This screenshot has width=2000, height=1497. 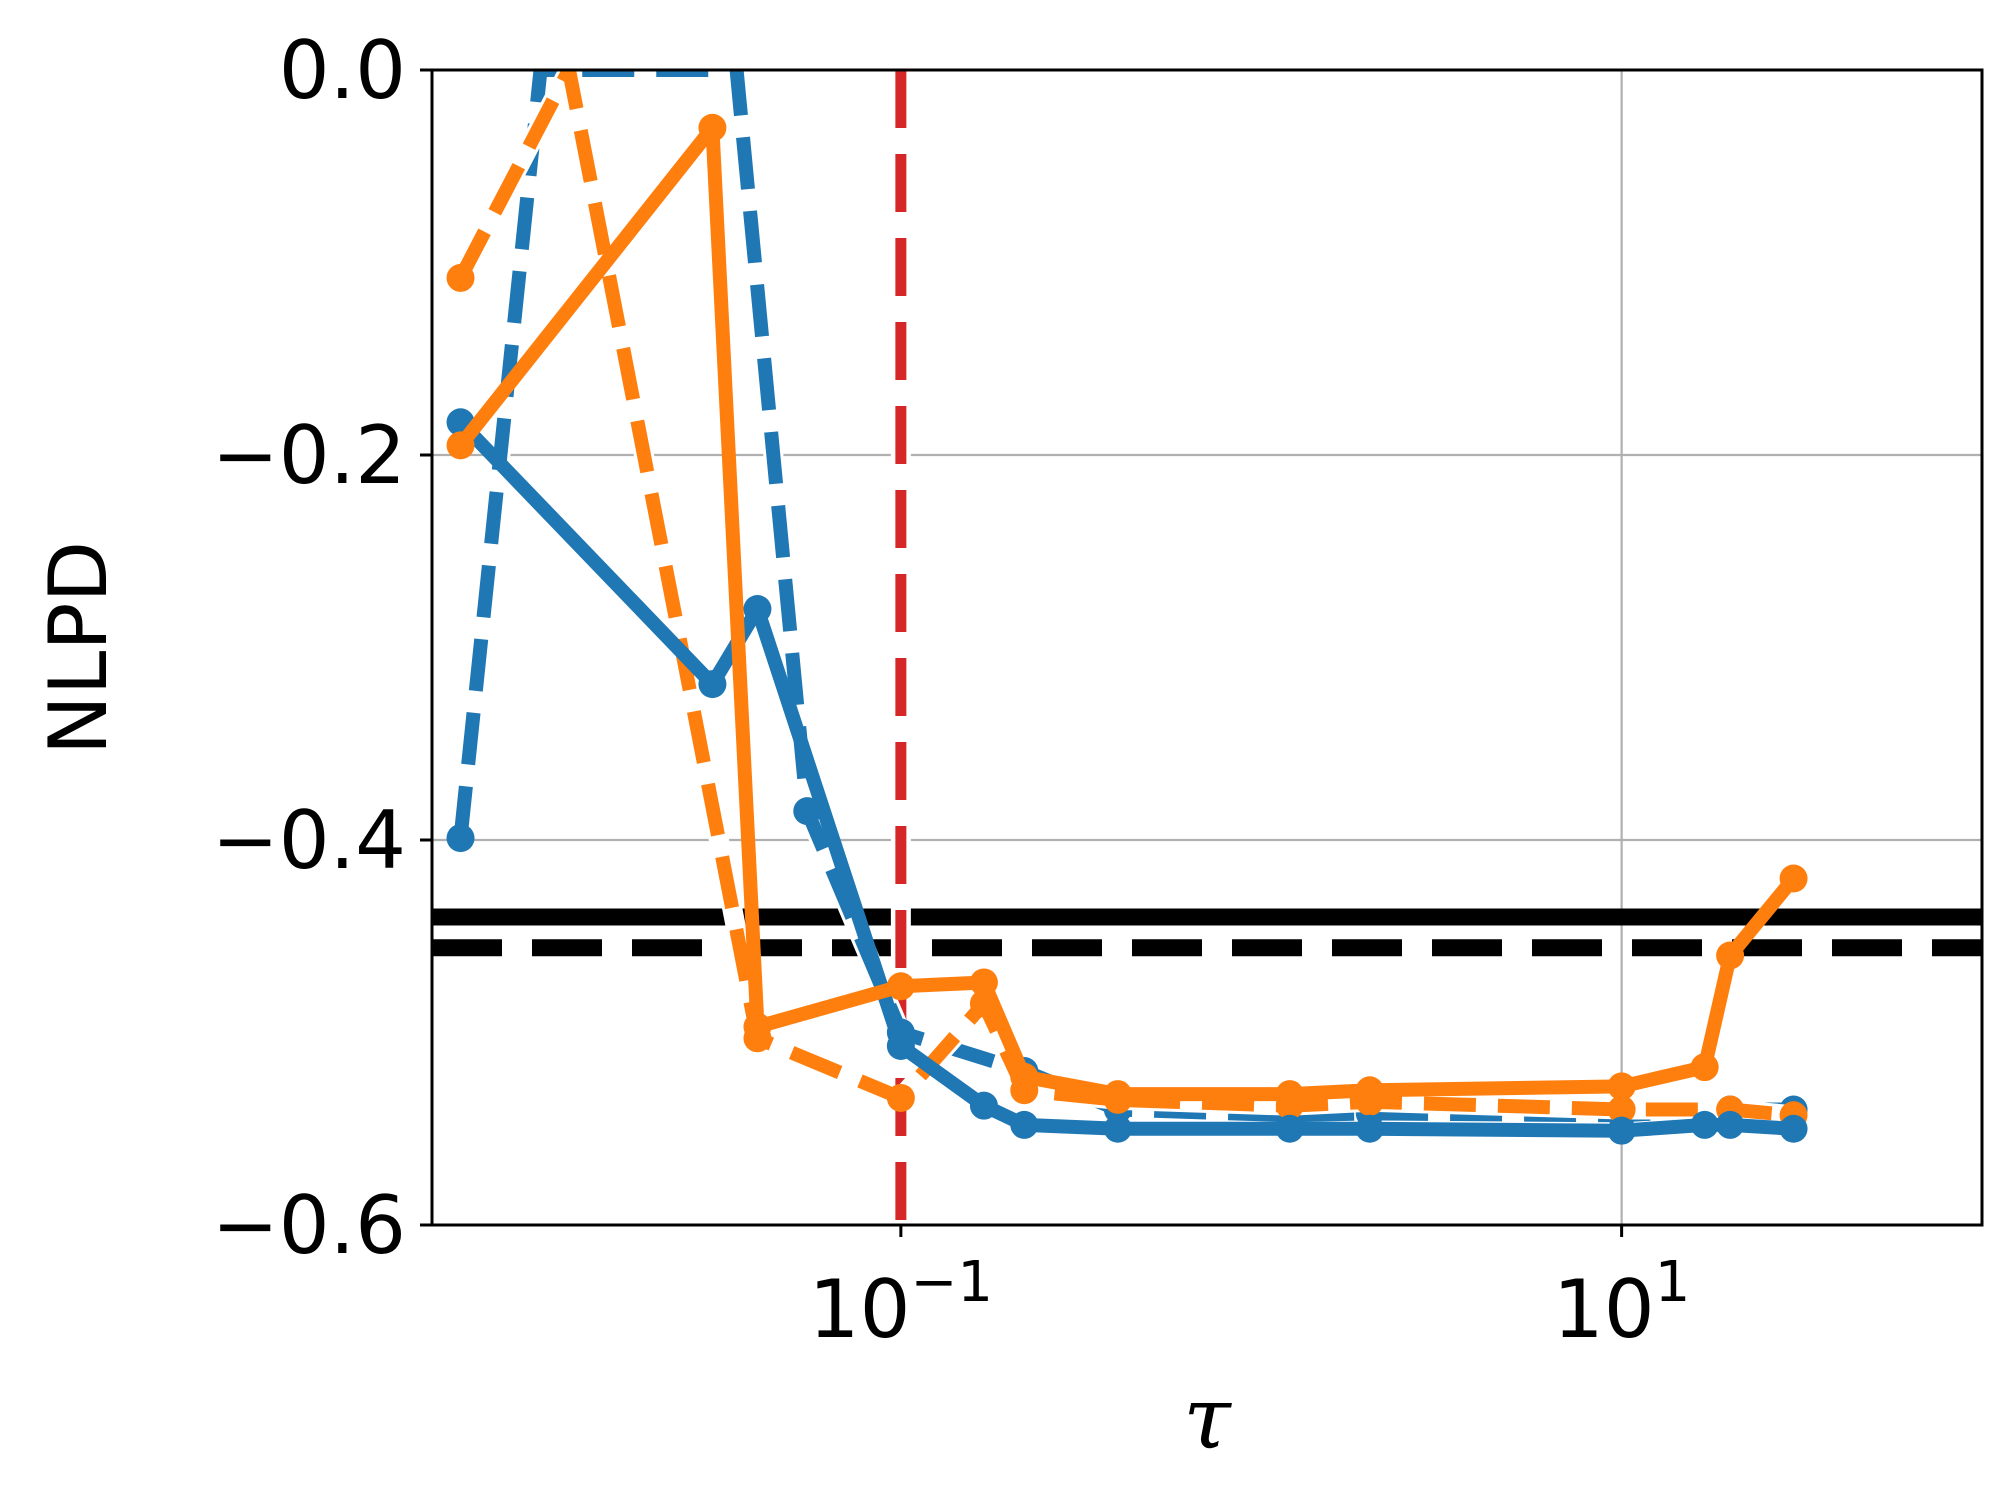 What do you see at coordinates (1673, 1282) in the screenshot?
I see `x-tick-label-exponent: 1` at bounding box center [1673, 1282].